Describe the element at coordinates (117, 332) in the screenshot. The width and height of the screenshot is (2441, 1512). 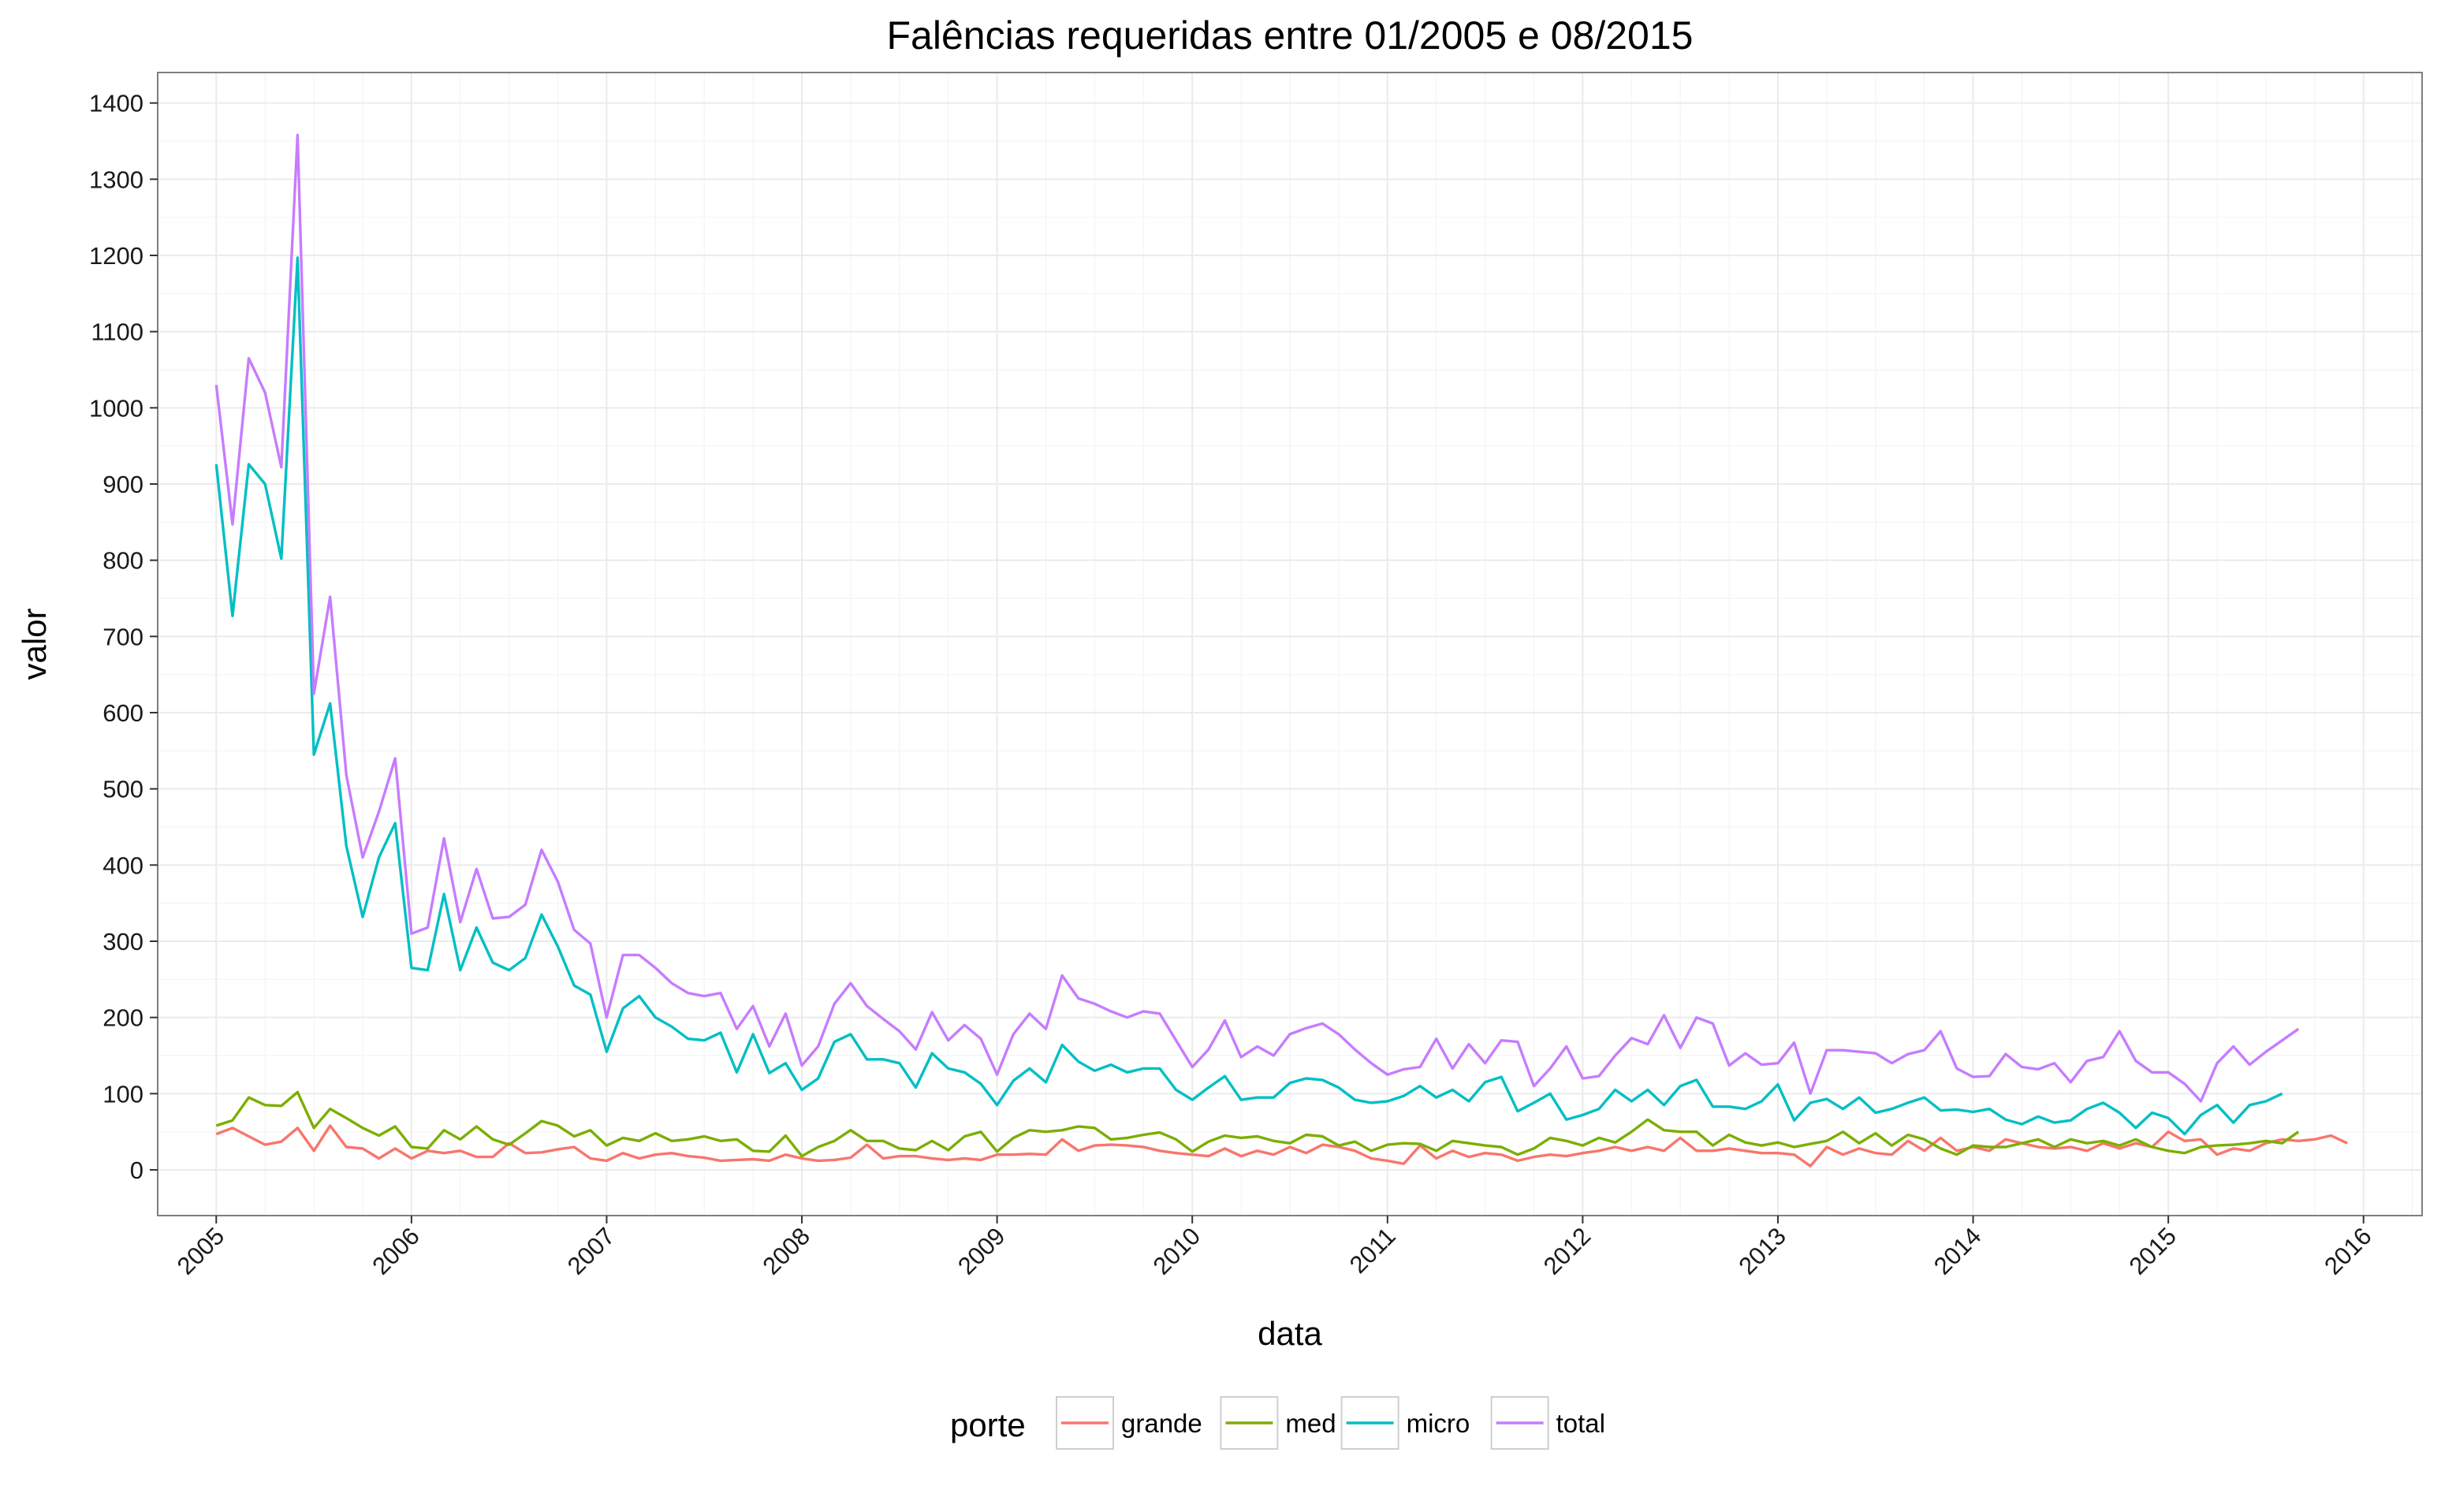
I see `y-tick-label: 1100` at that location.